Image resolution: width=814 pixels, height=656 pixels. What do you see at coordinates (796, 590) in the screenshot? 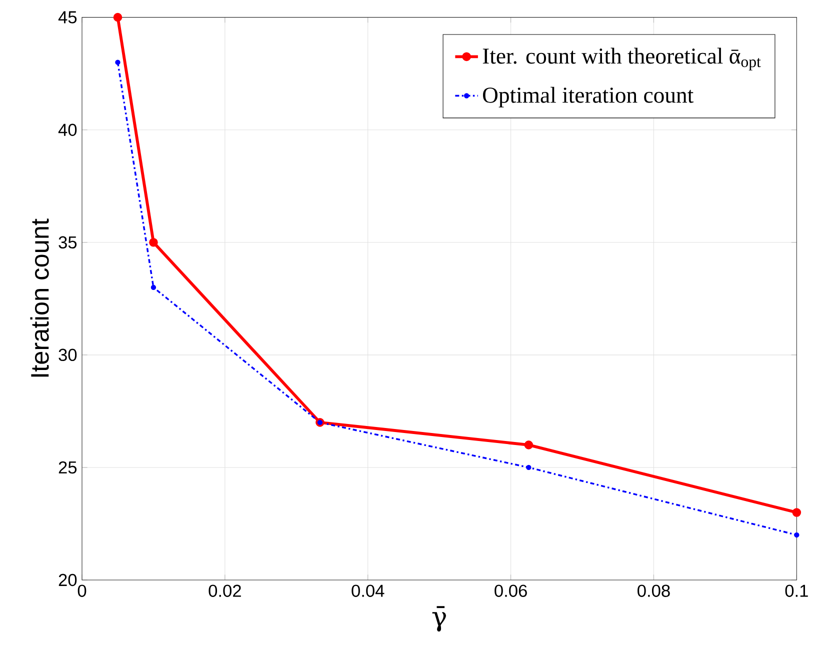
I see `x-tick-label: 0.1` at bounding box center [796, 590].